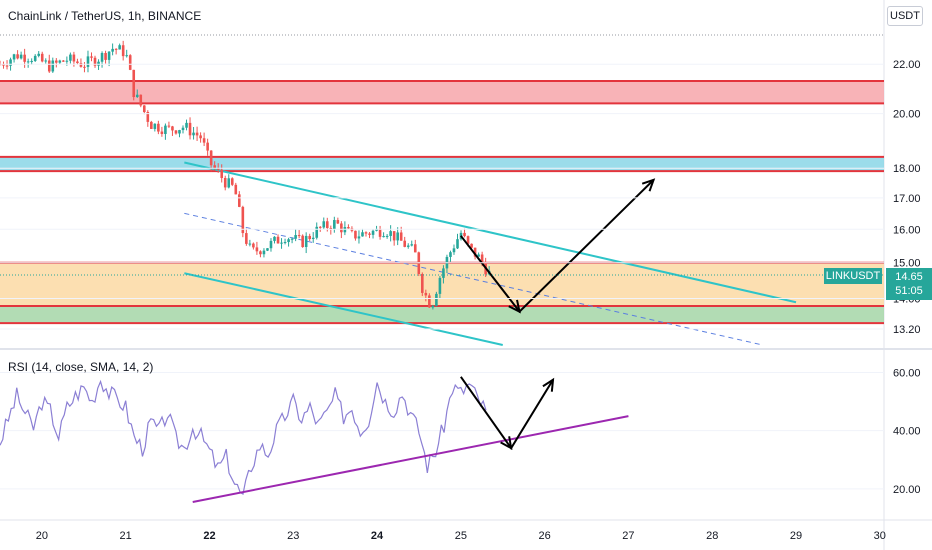 This screenshot has height=550, width=932. Describe the element at coordinates (628, 536) in the screenshot. I see `time-tick-label: 27` at that location.